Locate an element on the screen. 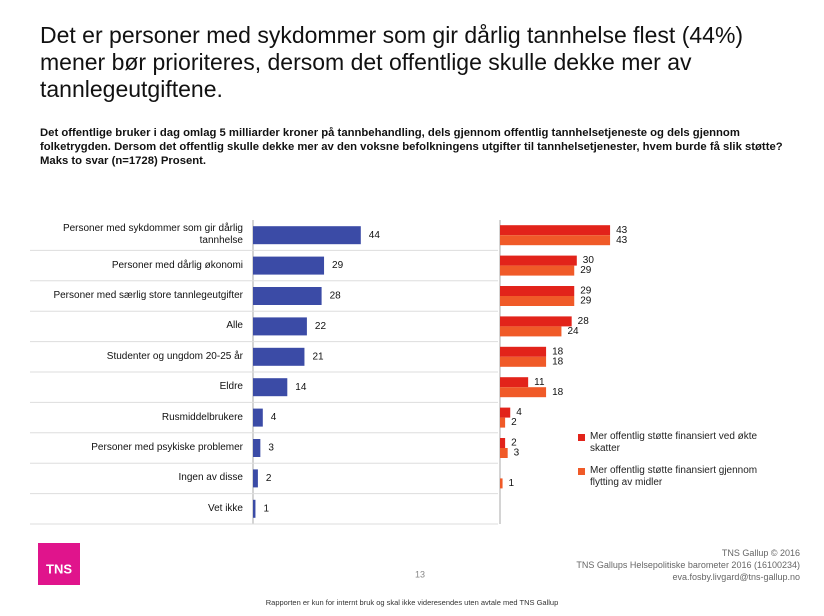 This screenshot has height=616, width=824. page-number: 13 is located at coordinates (420, 574).